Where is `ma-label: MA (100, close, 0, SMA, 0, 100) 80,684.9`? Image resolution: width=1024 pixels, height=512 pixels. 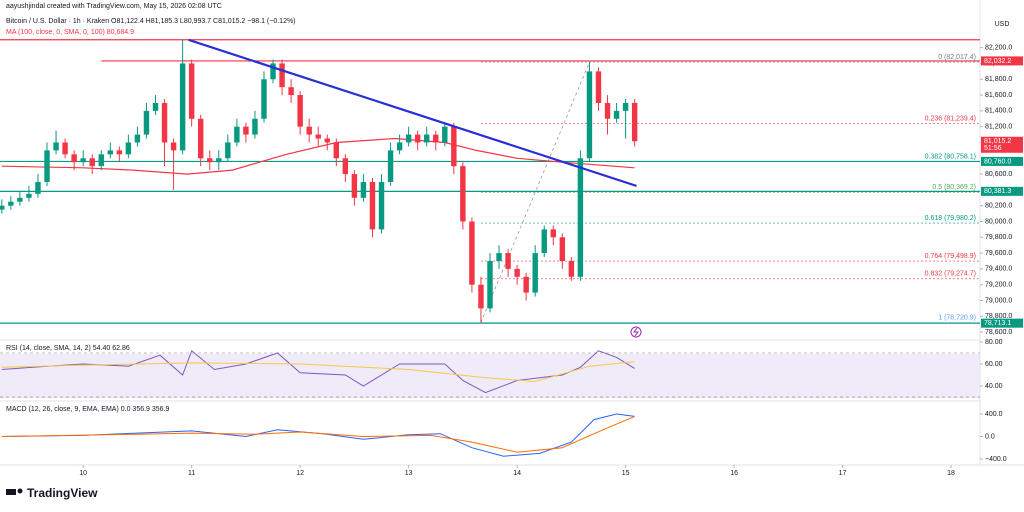
ma-label: MA (100, close, 0, SMA, 0, 100) 80,684.9 is located at coordinates (70, 32).